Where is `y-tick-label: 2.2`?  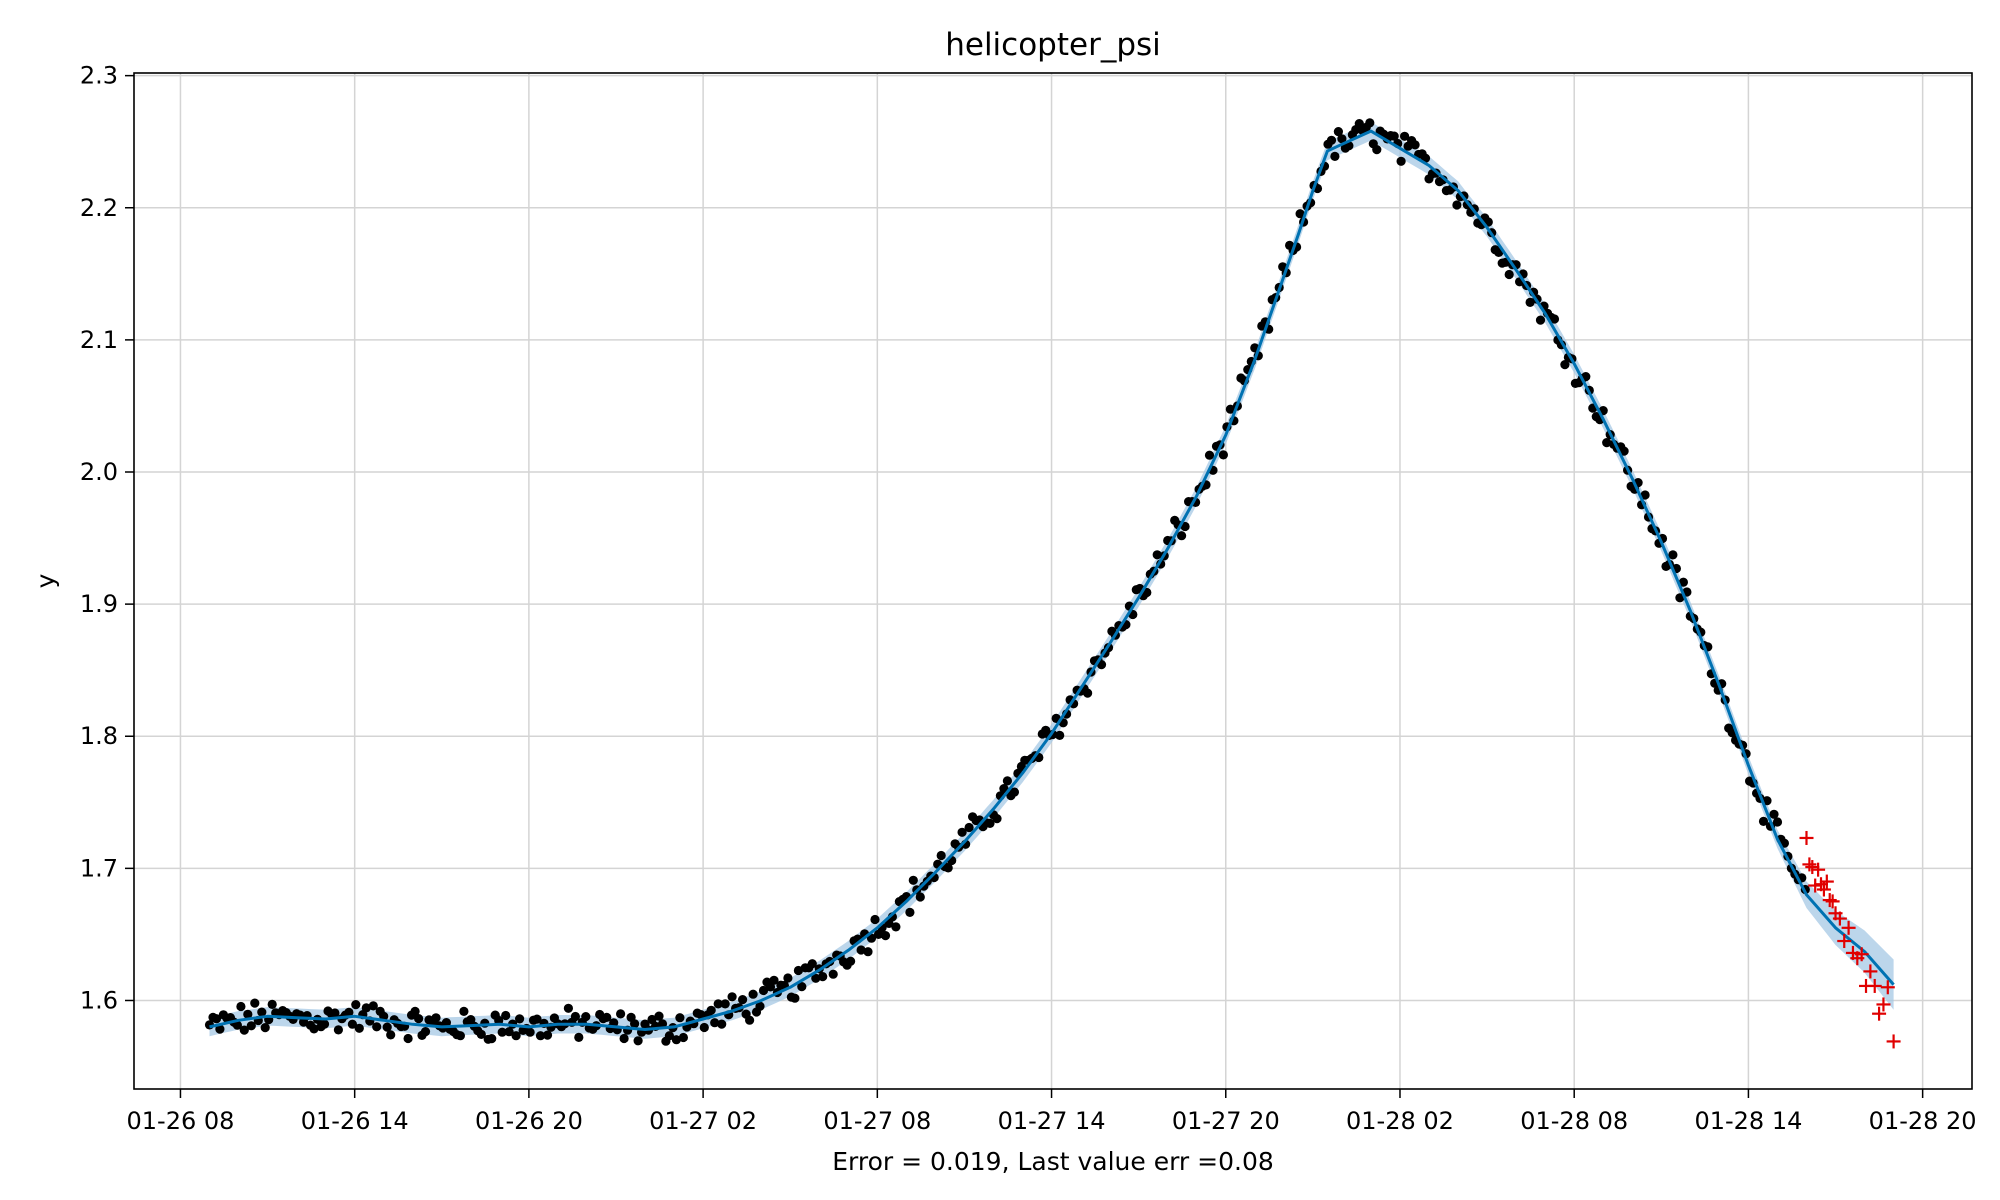 y-tick-label: 2.2 is located at coordinates (99, 208).